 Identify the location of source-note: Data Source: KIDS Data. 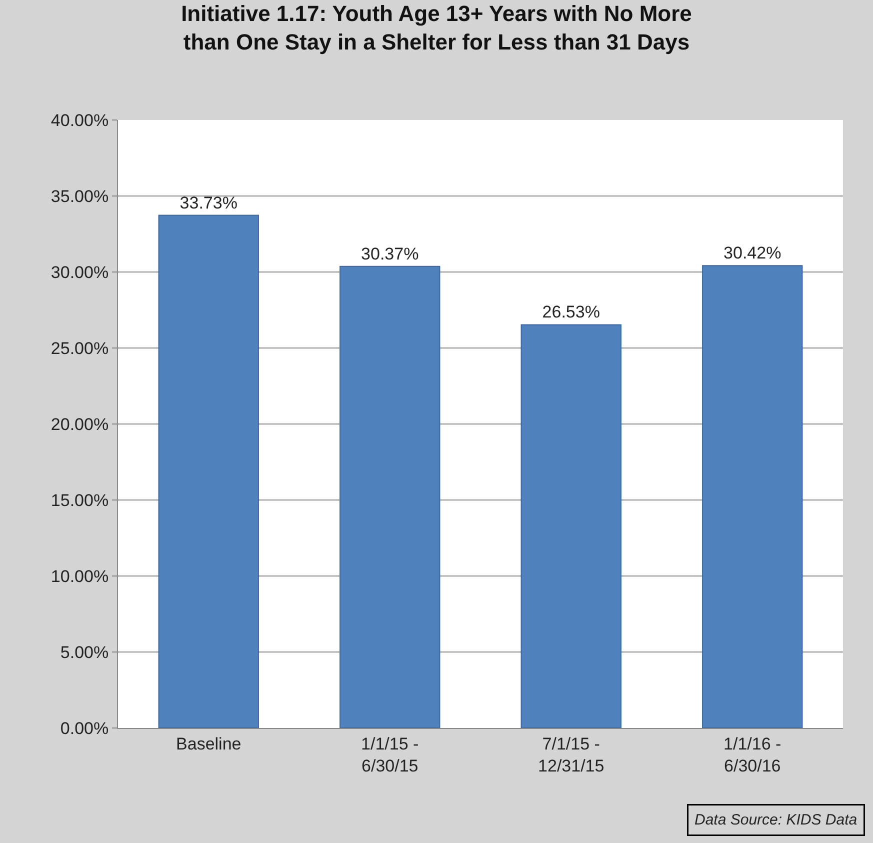
(776, 820).